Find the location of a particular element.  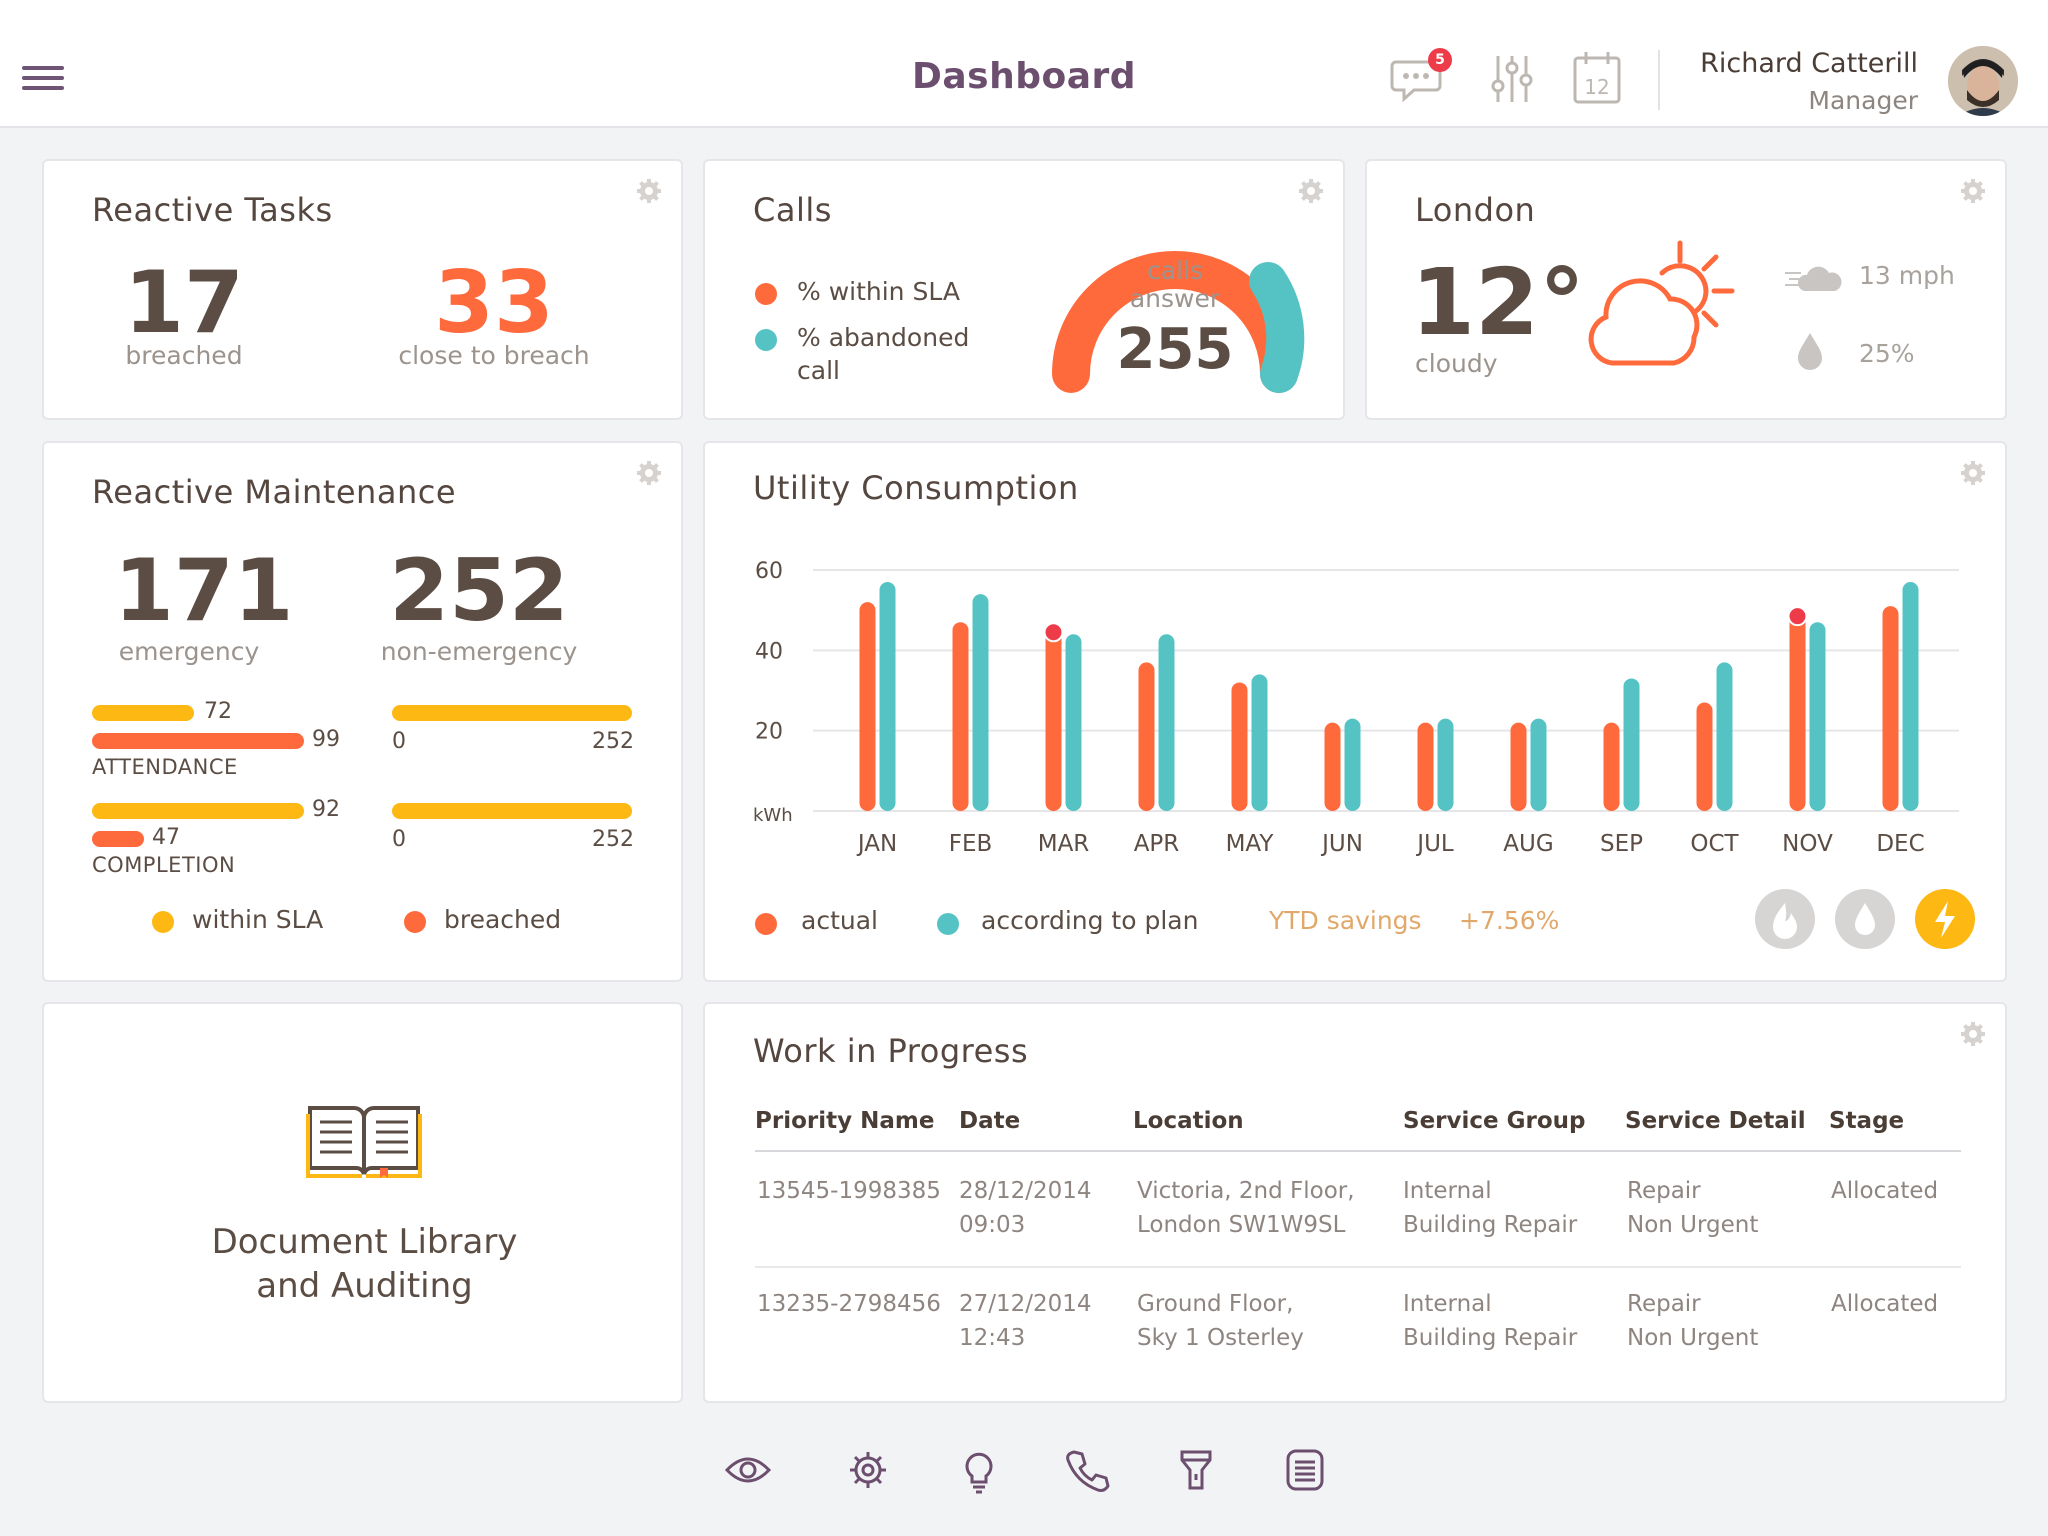

x-tick-label: MAY is located at coordinates (1250, 844).